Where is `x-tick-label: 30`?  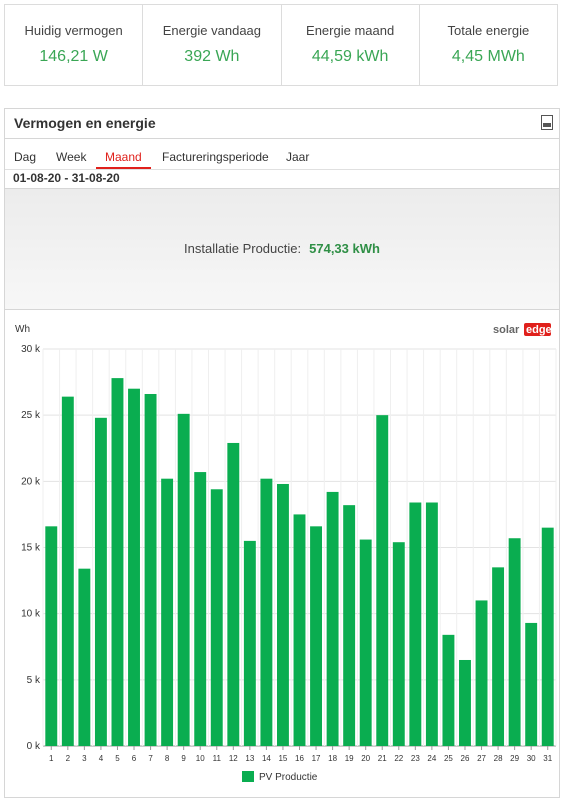
x-tick-label: 30 is located at coordinates (531, 758).